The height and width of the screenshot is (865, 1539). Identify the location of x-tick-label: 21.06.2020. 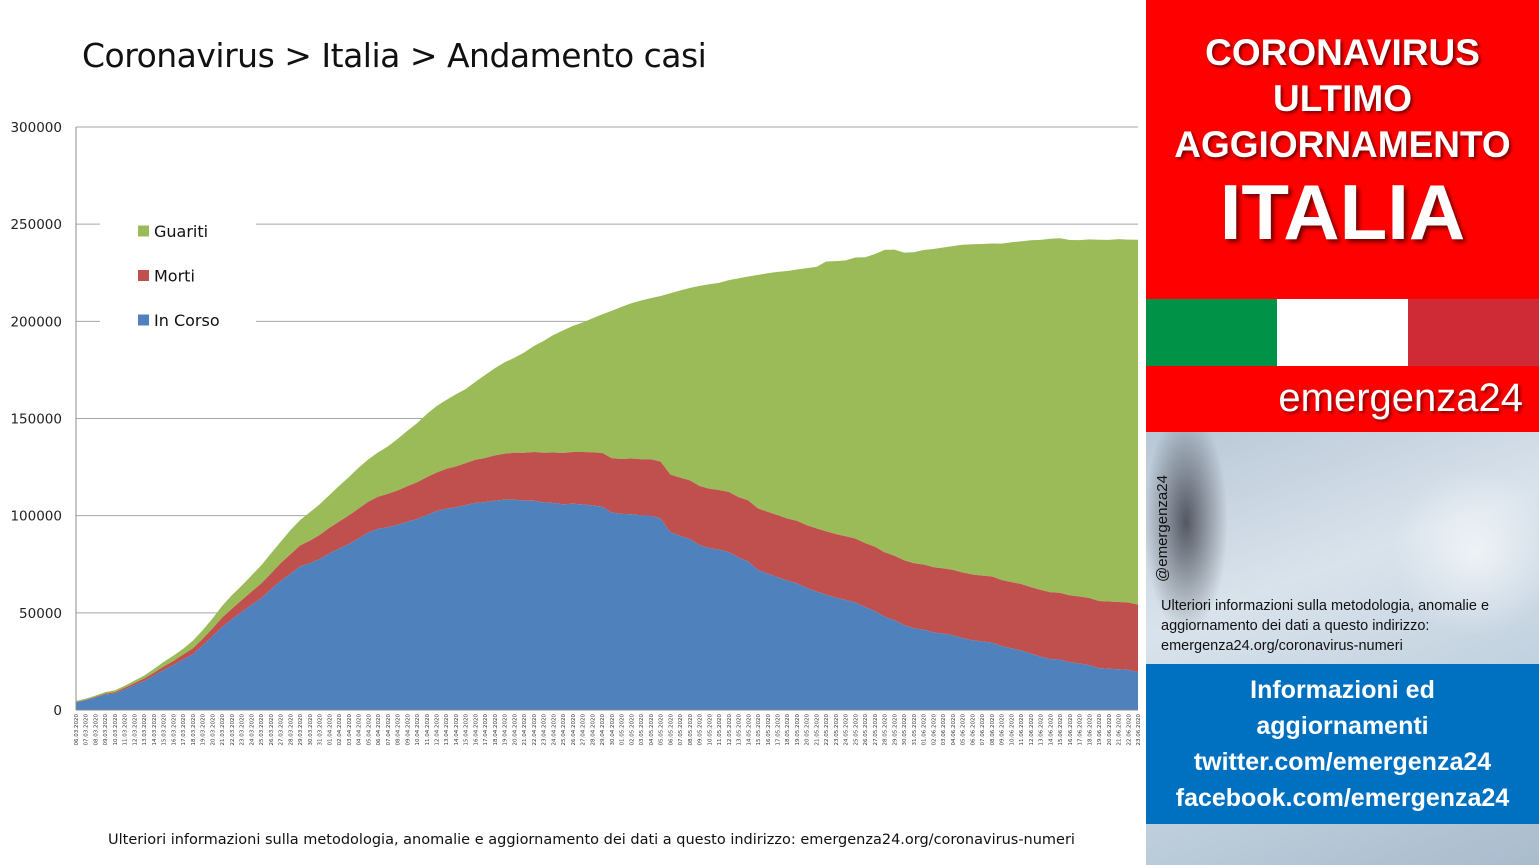
(1120, 730).